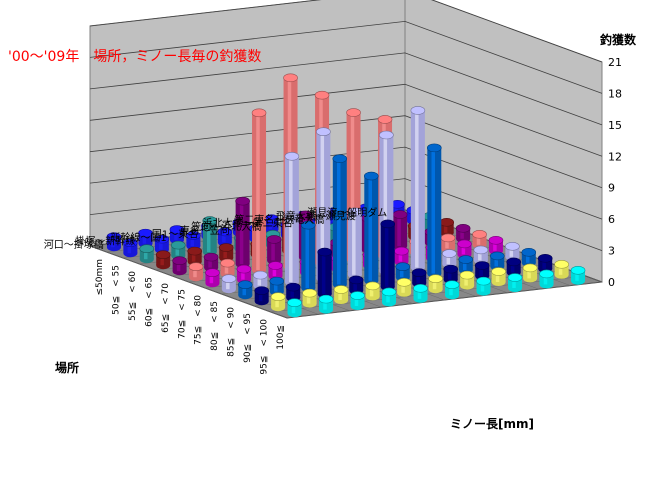  I want to click on z-tick-label: 21, so click(615, 62).